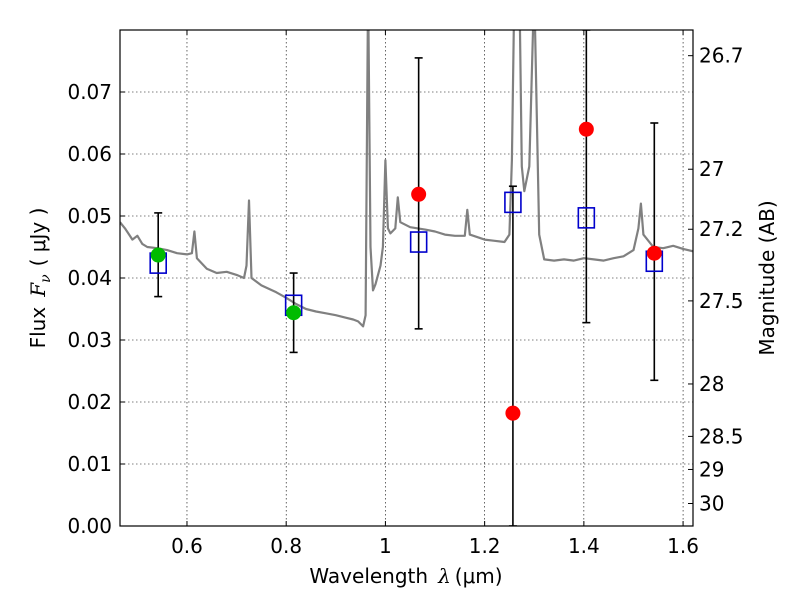 This screenshot has width=800, height=600. Describe the element at coordinates (89, 92) in the screenshot. I see `y-tick-label: 0.07` at that location.